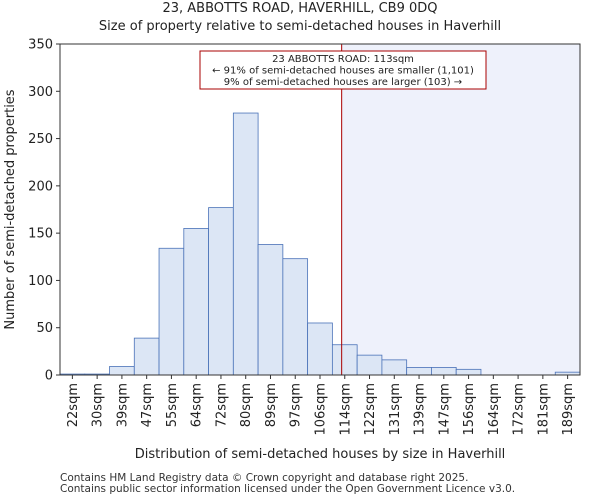 This screenshot has width=600, height=500. Describe the element at coordinates (196, 302) in the screenshot. I see `bar-64sqm` at that location.